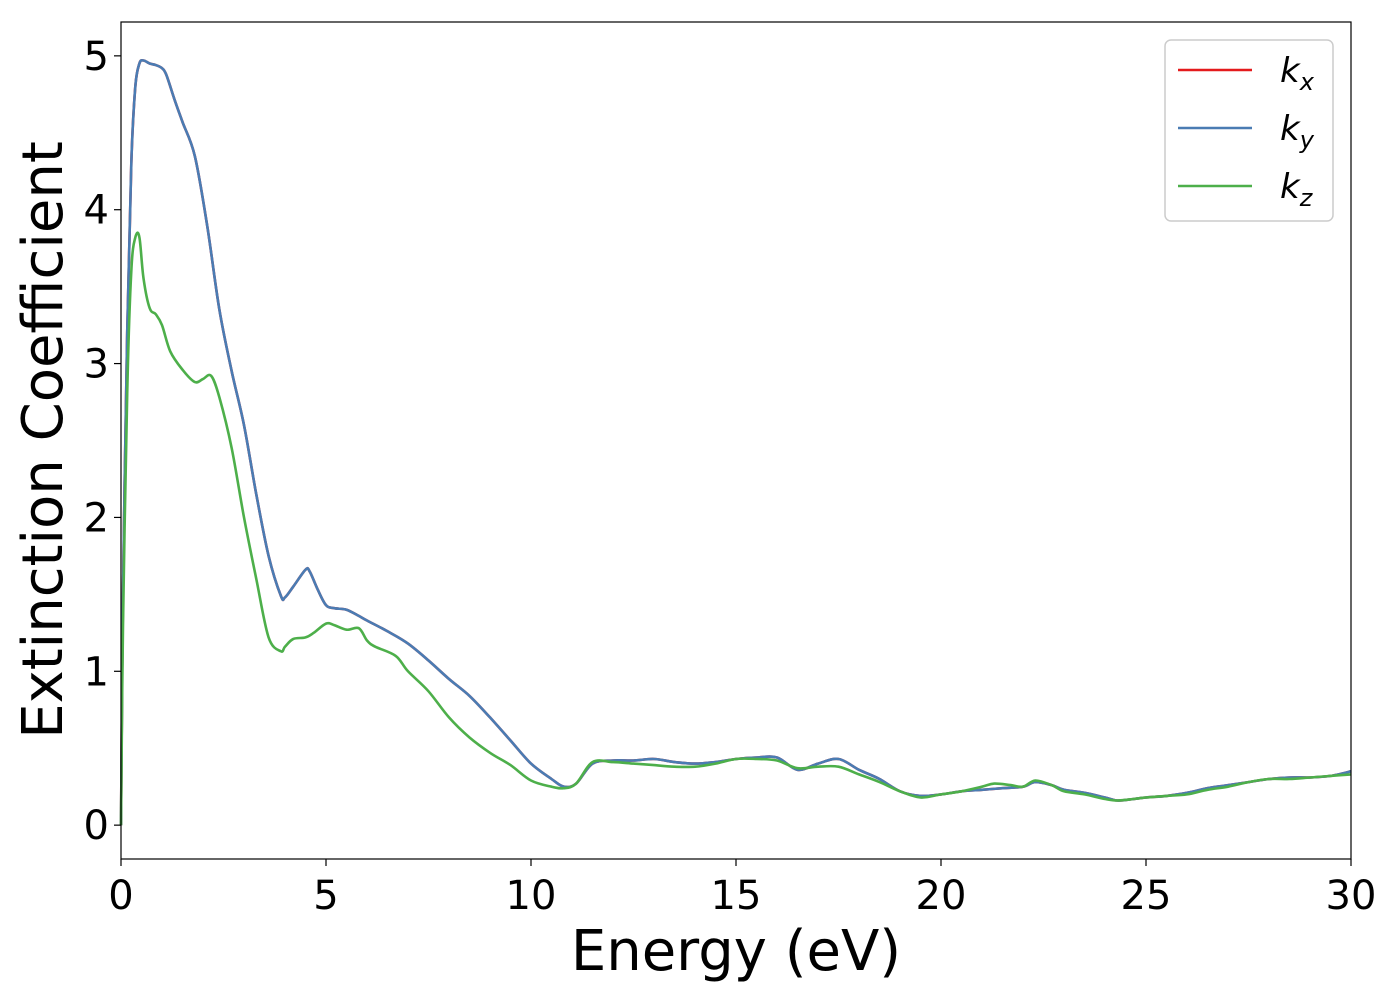 Image resolution: width=1400 pixels, height=1000 pixels. Describe the element at coordinates (96, 672) in the screenshot. I see `y-tick-label: 1` at that location.